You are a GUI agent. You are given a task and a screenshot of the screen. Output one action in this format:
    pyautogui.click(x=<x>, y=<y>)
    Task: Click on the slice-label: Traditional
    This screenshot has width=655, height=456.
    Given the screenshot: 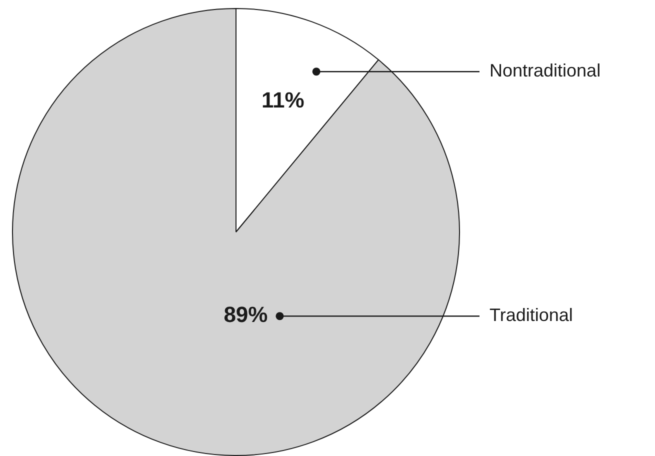 What is the action you would take?
    pyautogui.click(x=531, y=315)
    